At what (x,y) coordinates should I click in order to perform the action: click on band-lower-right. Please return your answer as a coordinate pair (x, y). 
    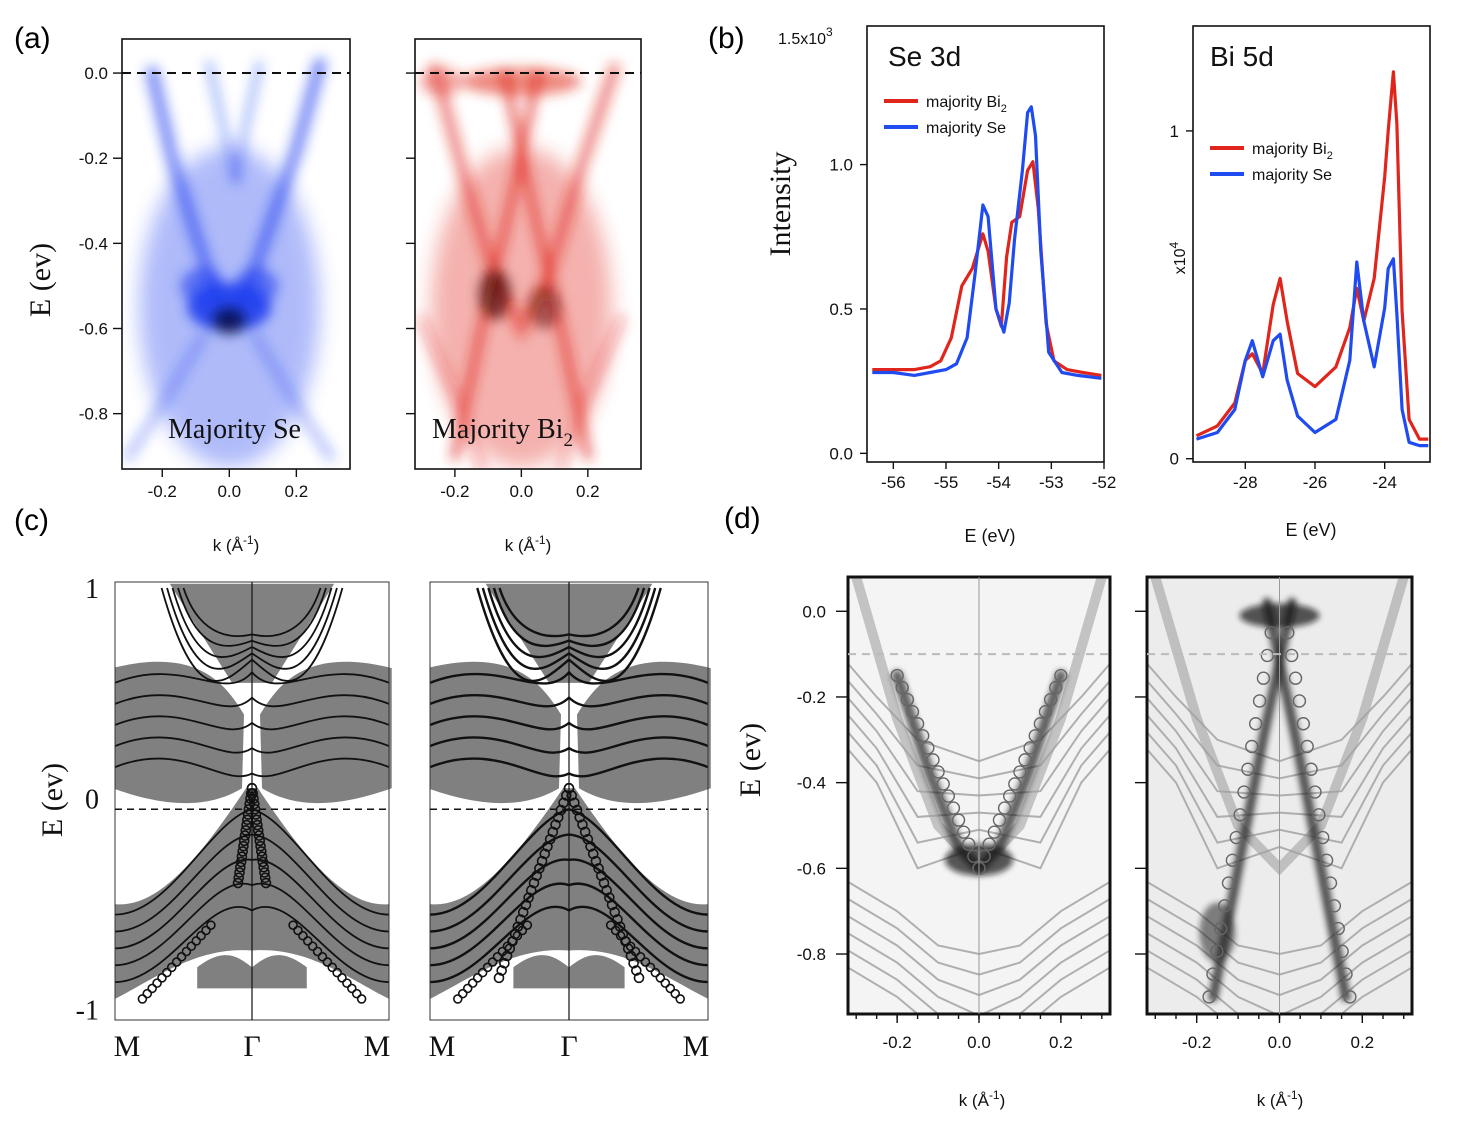
    Looking at the image, I should click on (591, 392).